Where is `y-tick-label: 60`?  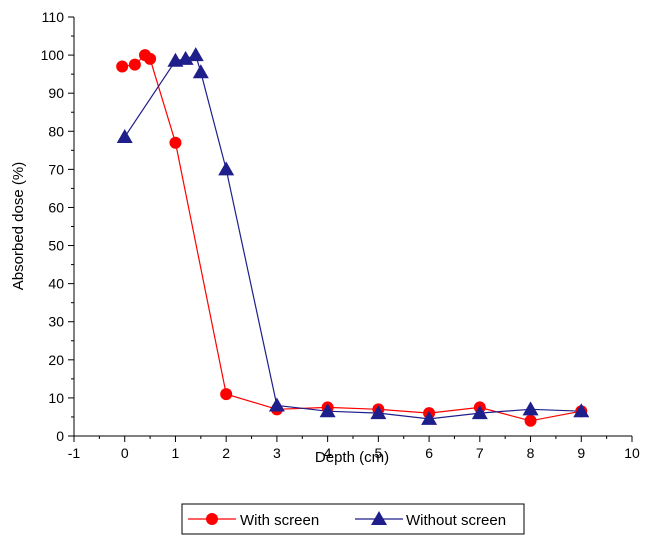
y-tick-label: 60 is located at coordinates (56, 207).